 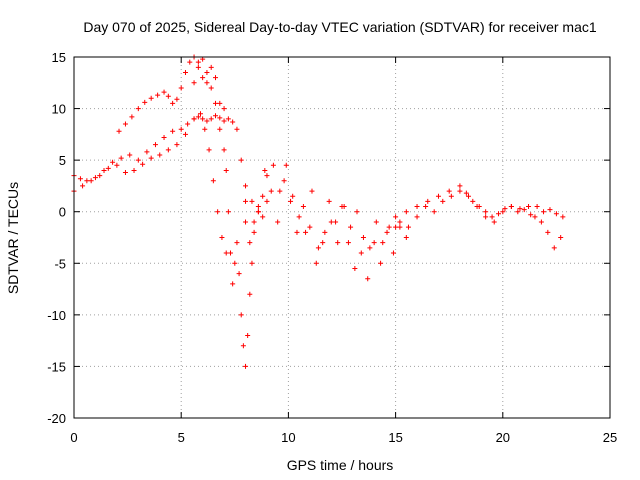 I want to click on series-track-c, so click(x=171, y=94).